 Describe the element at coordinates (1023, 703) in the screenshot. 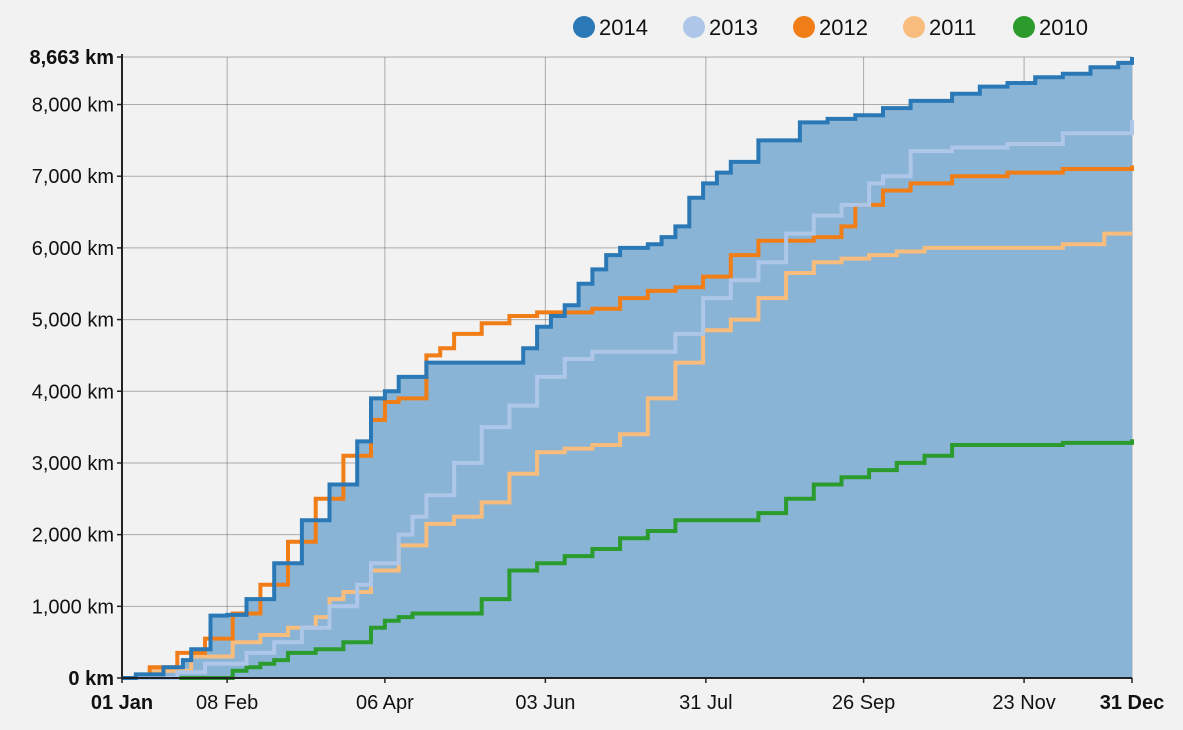

I see `x-tick-label: 23 Nov` at that location.